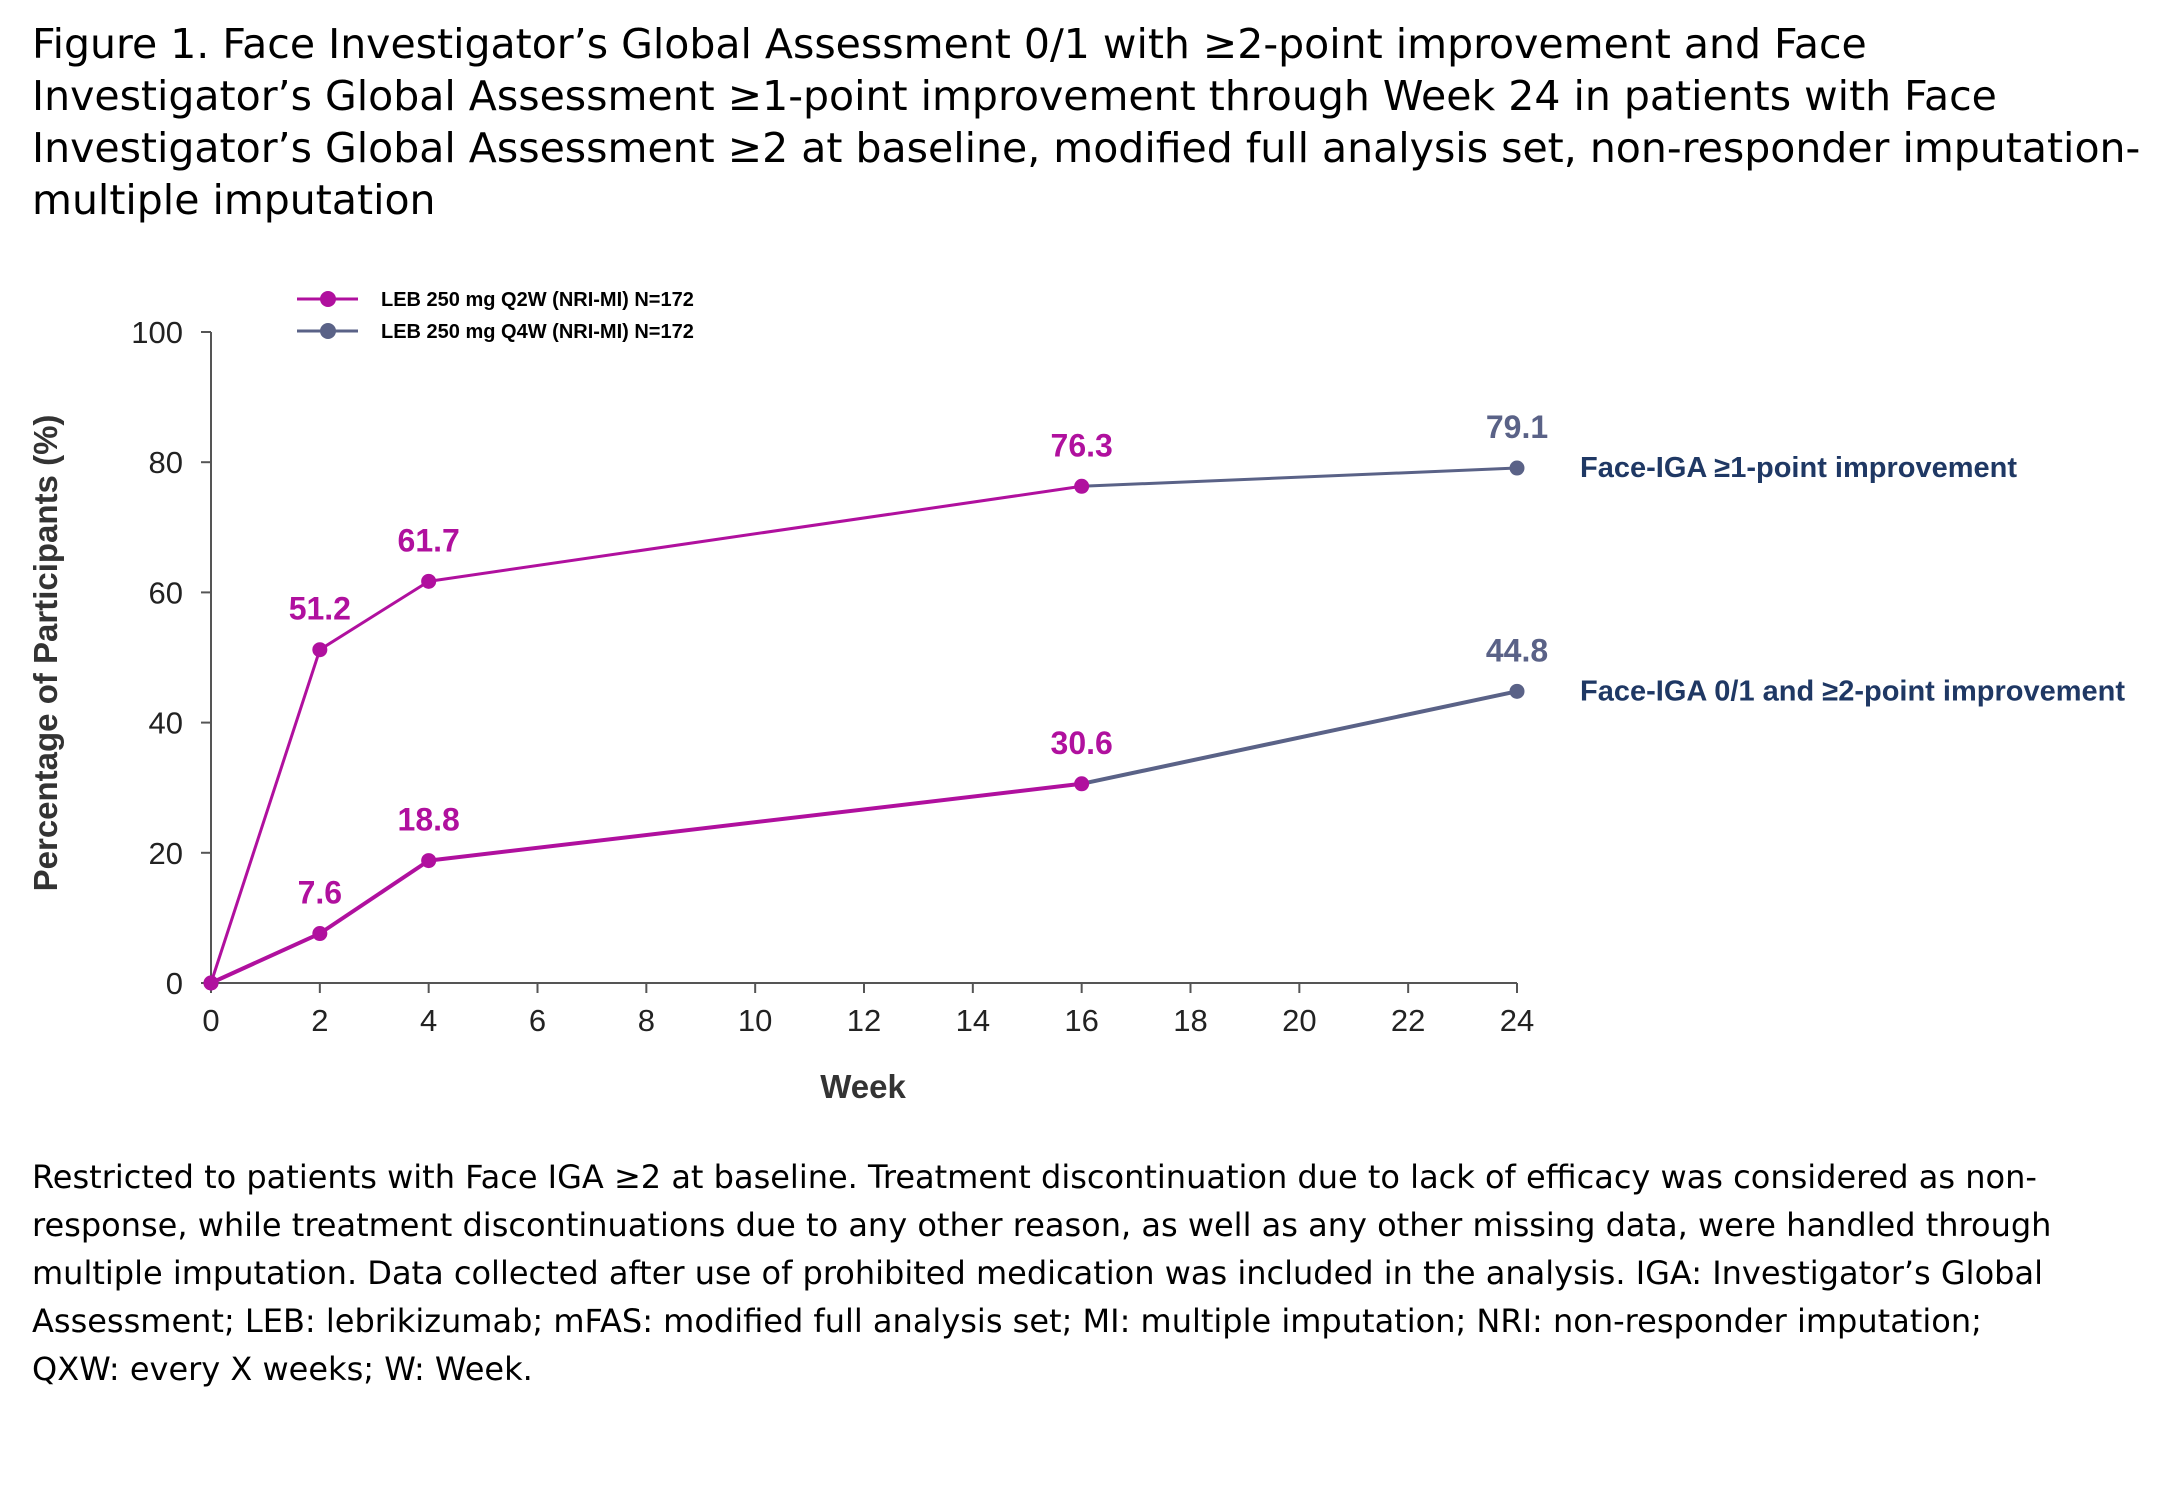  I want to click on x-axis-title: Week, so click(863, 1086).